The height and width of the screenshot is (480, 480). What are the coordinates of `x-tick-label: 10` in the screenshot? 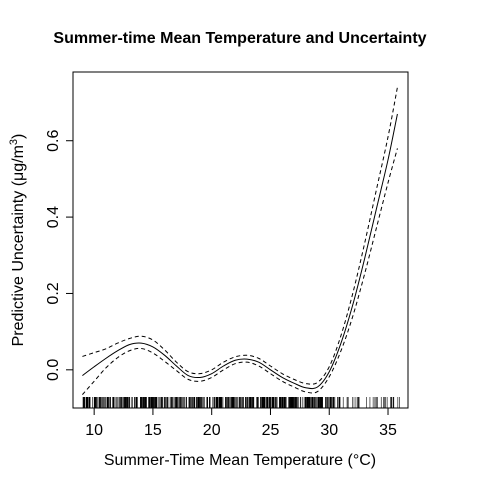 It's located at (94, 430).